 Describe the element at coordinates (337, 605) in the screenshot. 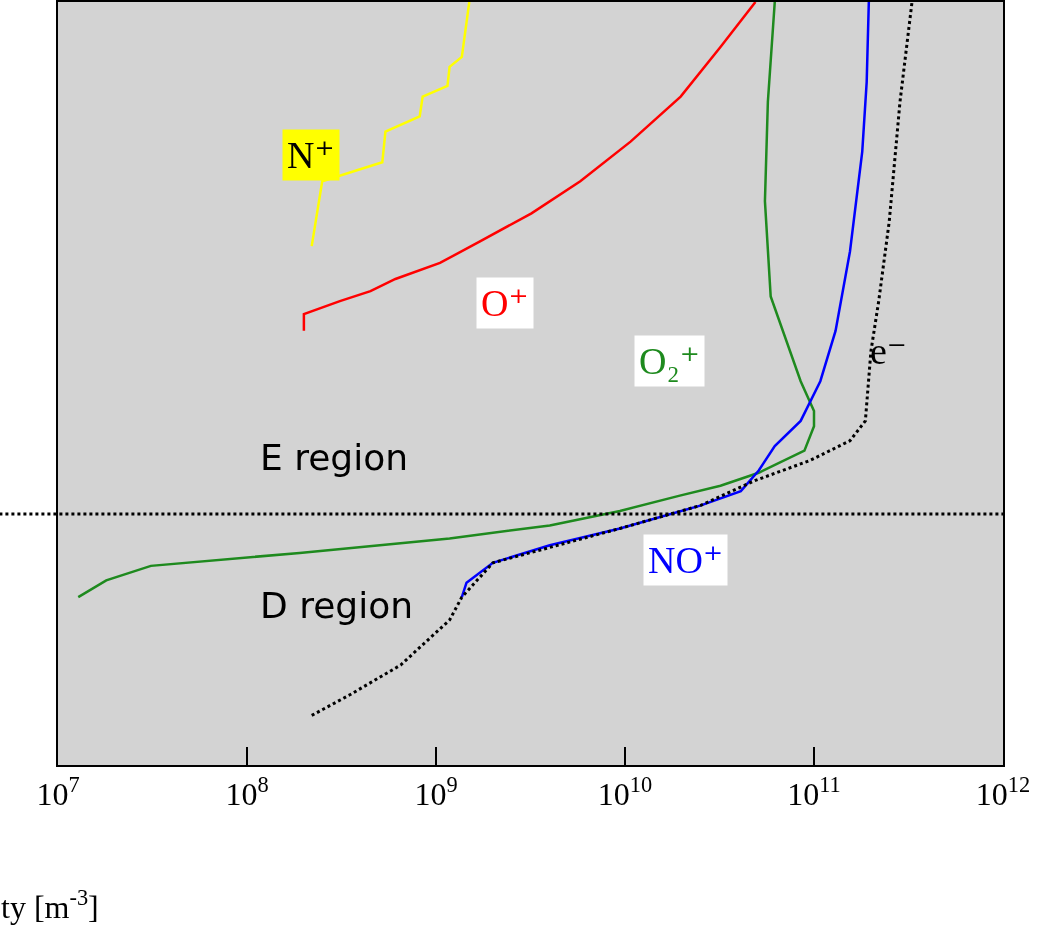

I see `annotation: D region` at that location.